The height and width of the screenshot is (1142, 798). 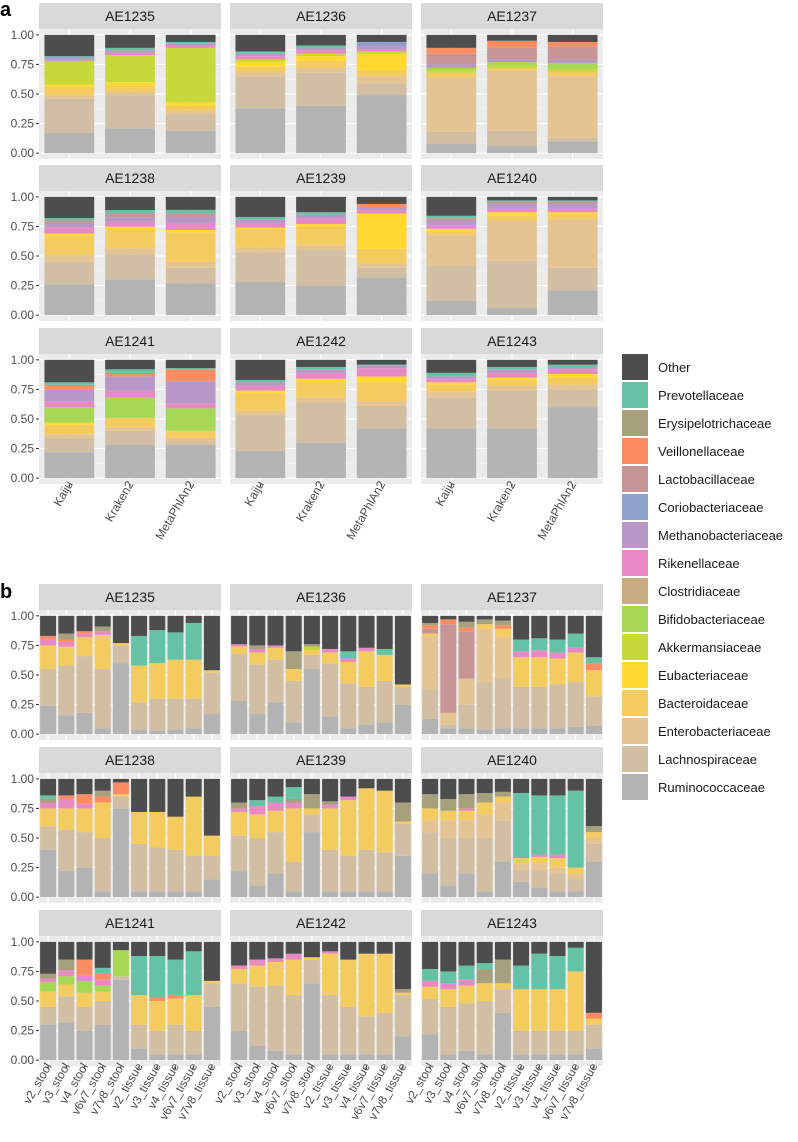 What do you see at coordinates (466, 829) in the screenshot?
I see `bar-segment-enterobacteriaceae` at bounding box center [466, 829].